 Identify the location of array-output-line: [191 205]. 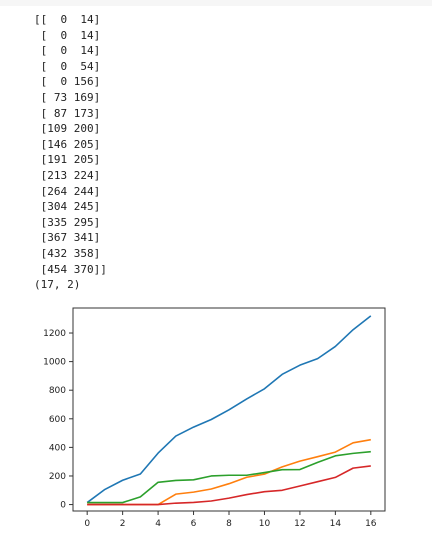
(67, 160).